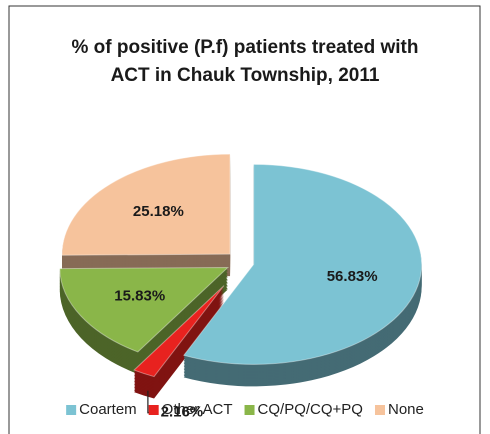 Image resolution: width=490 pixels, height=434 pixels. Describe the element at coordinates (406, 409) in the screenshot. I see `legend-label: None` at that location.